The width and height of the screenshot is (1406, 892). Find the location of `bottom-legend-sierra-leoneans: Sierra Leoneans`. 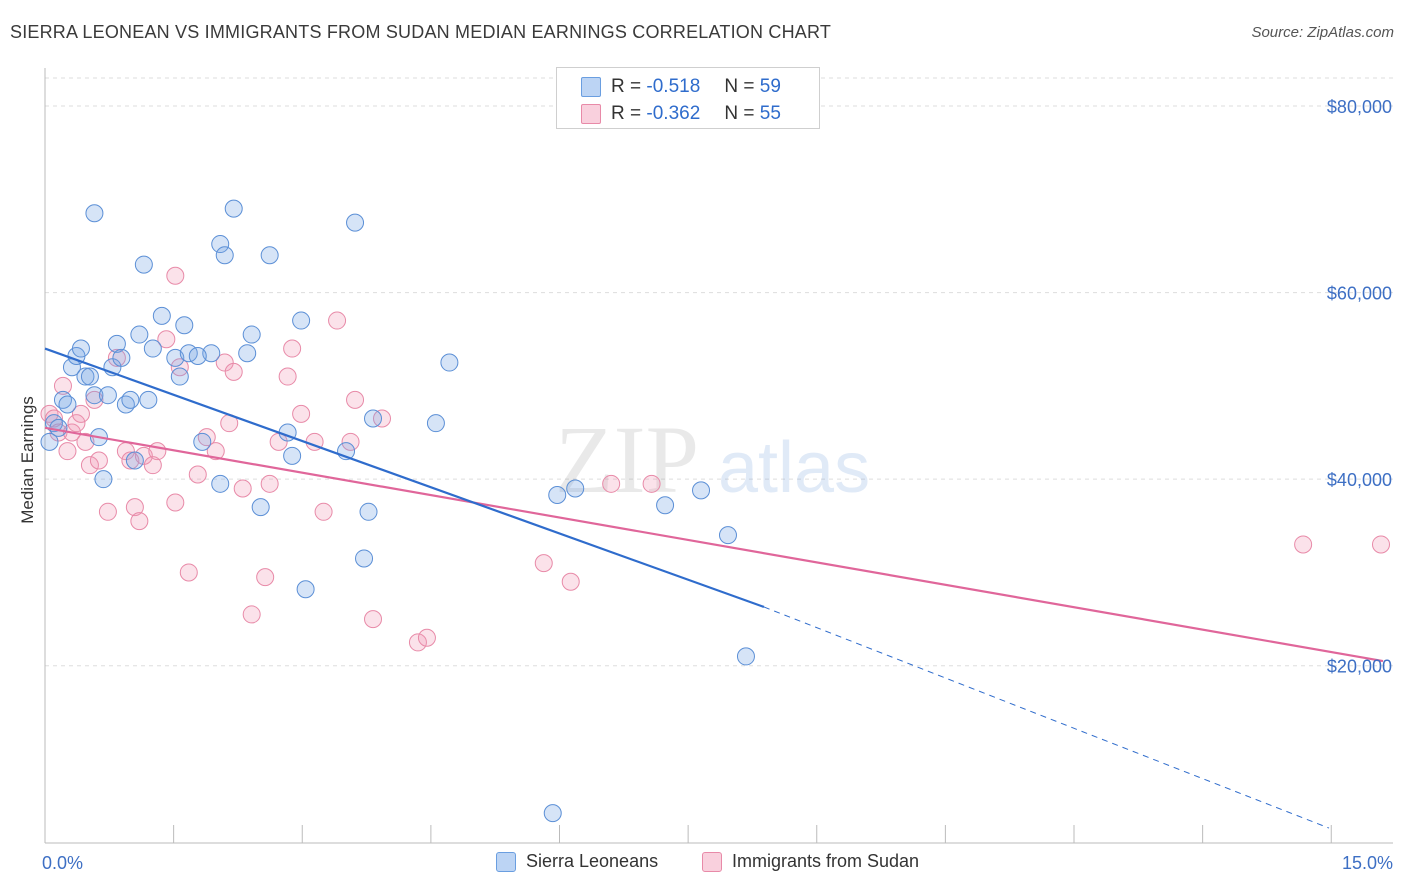

bottom-legend-sierra-leoneans: Sierra Leoneans is located at coordinates (577, 861).